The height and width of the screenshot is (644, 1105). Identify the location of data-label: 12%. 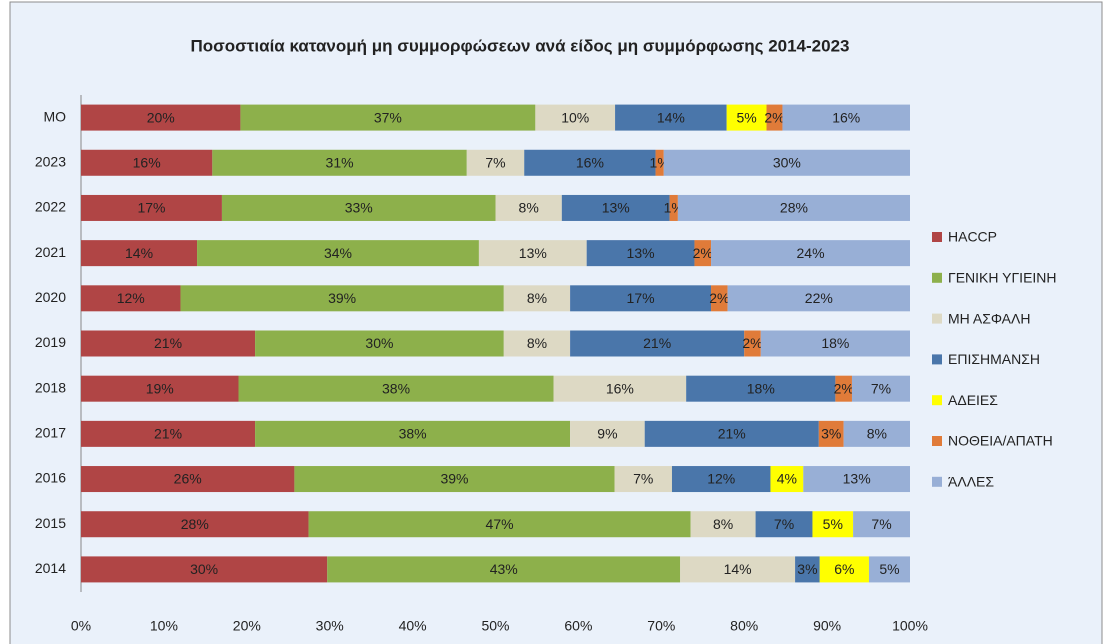
(721, 479).